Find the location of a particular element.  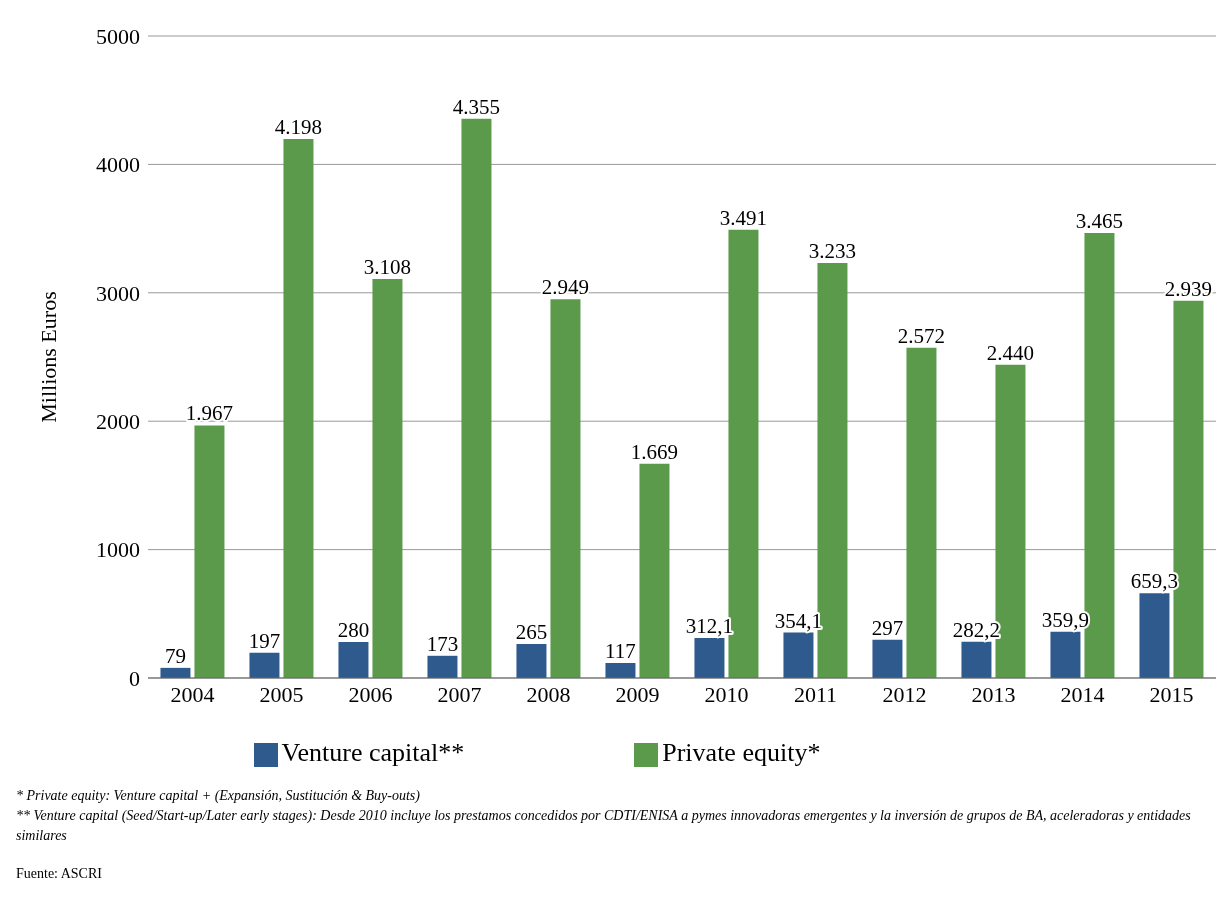

data-label: 2.949 is located at coordinates (565, 287).